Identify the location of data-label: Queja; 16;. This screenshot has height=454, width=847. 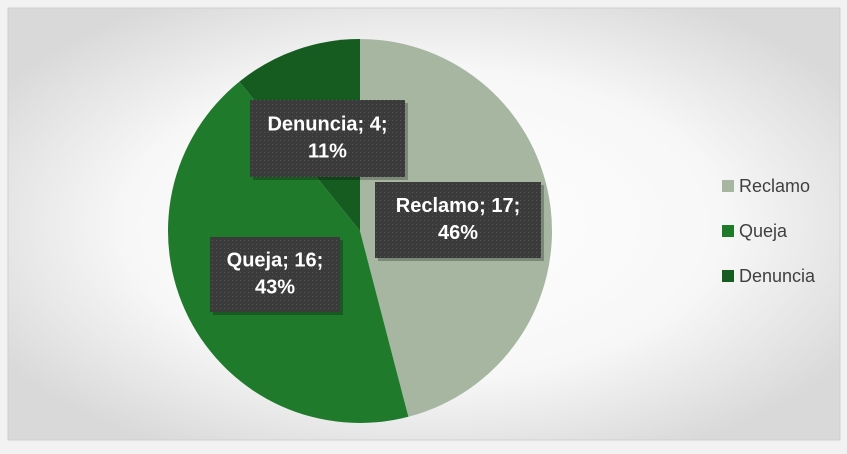
(275, 260).